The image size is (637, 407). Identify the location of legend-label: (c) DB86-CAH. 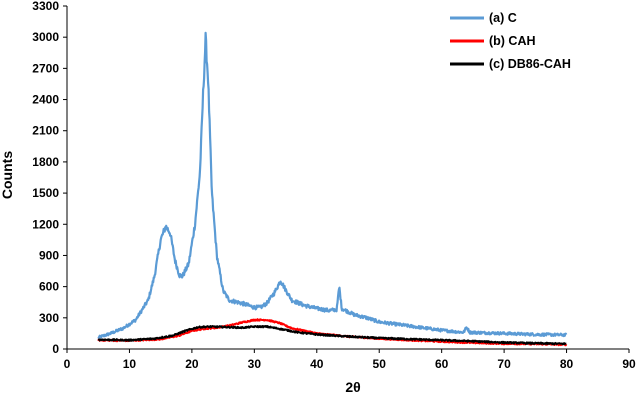
(530, 64).